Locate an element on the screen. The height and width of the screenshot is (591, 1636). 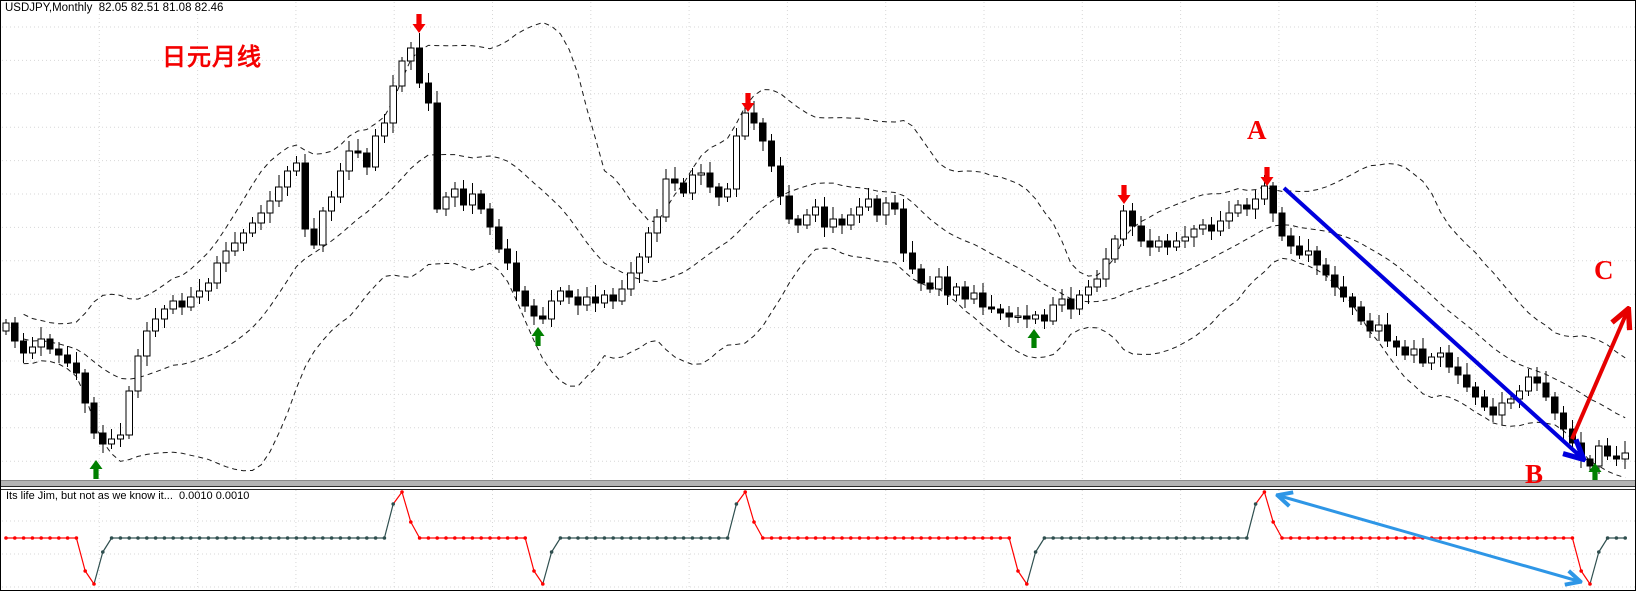
panel-splitter is located at coordinates (818, 485).